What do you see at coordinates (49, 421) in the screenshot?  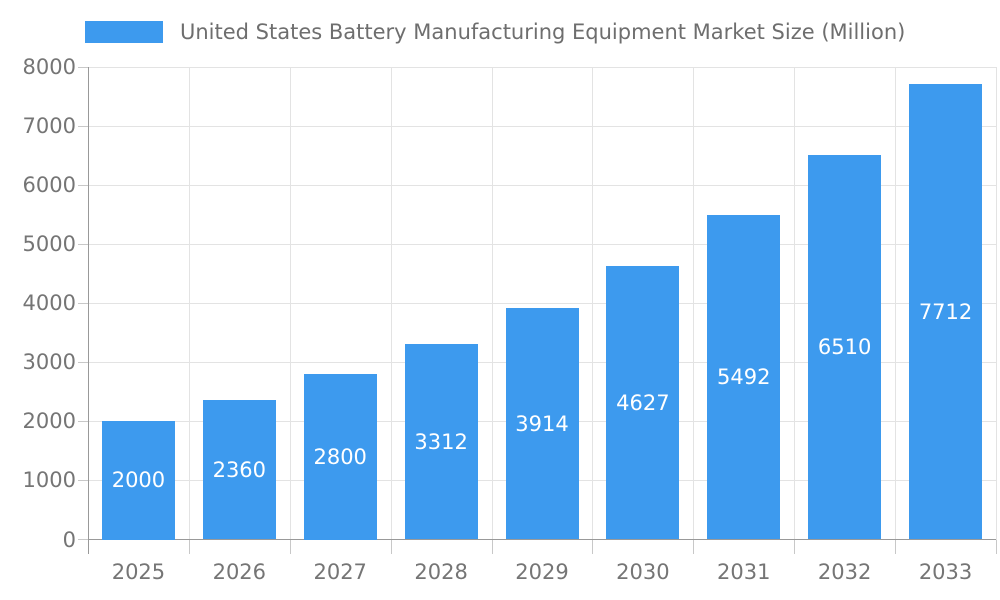 I see `y-axis-label: 2000` at bounding box center [49, 421].